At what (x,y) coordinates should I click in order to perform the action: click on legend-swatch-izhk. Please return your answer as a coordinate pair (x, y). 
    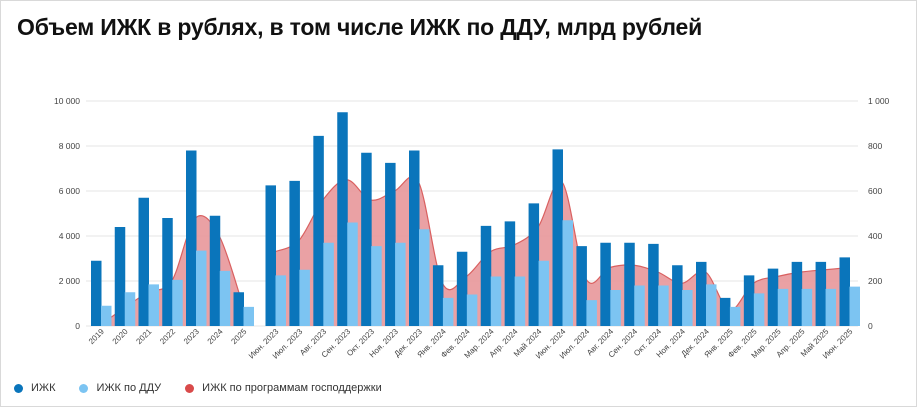
    Looking at the image, I should click on (18, 388).